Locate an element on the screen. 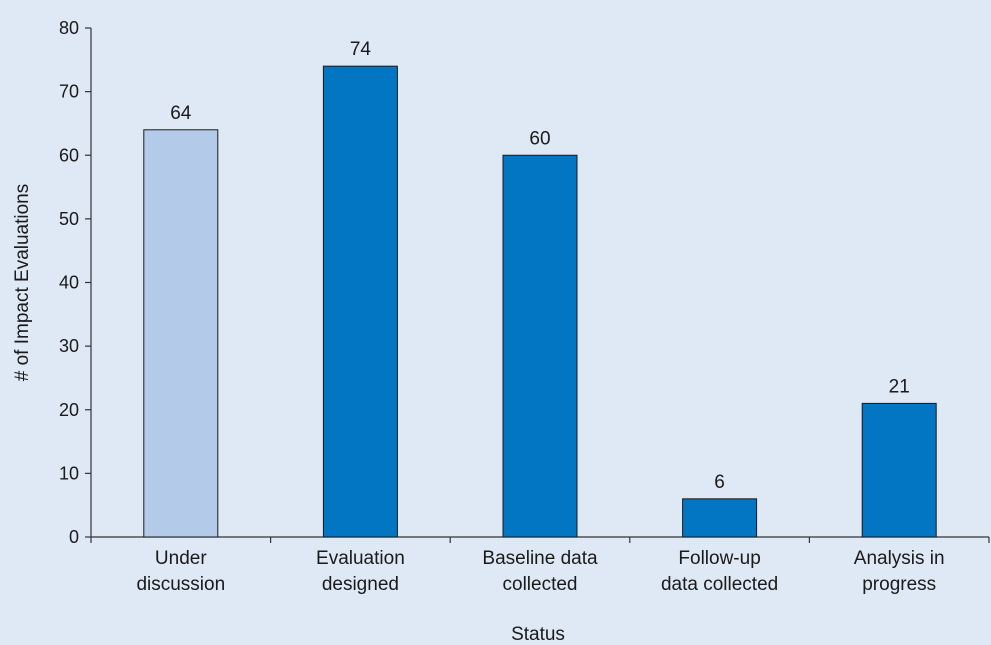 This screenshot has width=991, height=645. y-tick-label: 0 is located at coordinates (74, 537).